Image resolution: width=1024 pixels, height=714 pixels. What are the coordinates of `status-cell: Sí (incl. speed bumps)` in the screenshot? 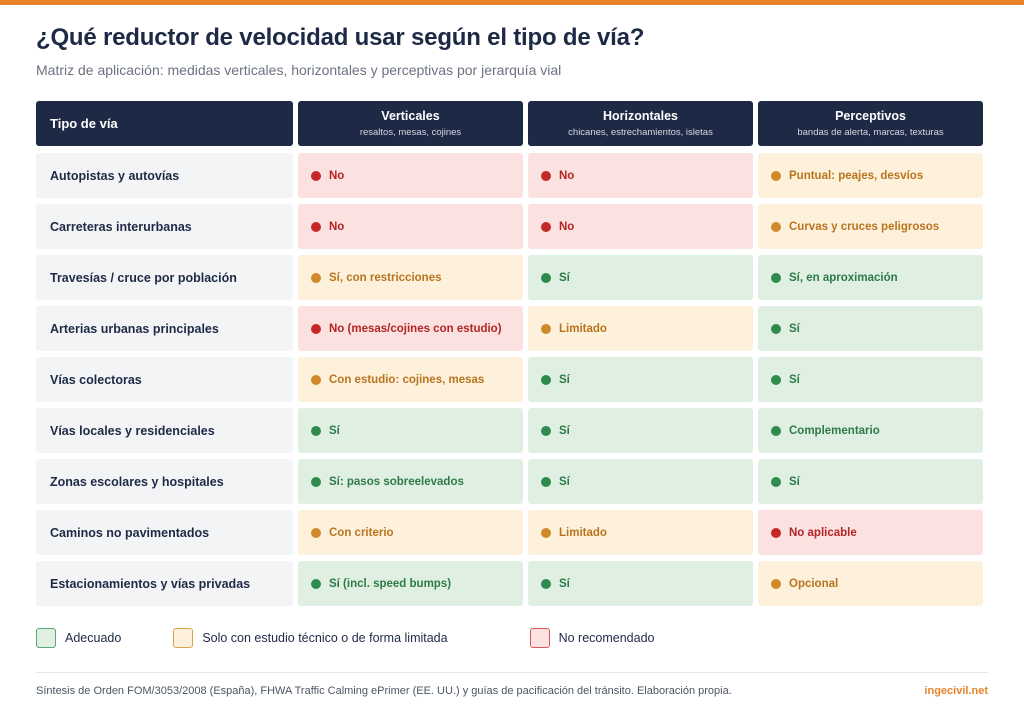 It's located at (410, 583).